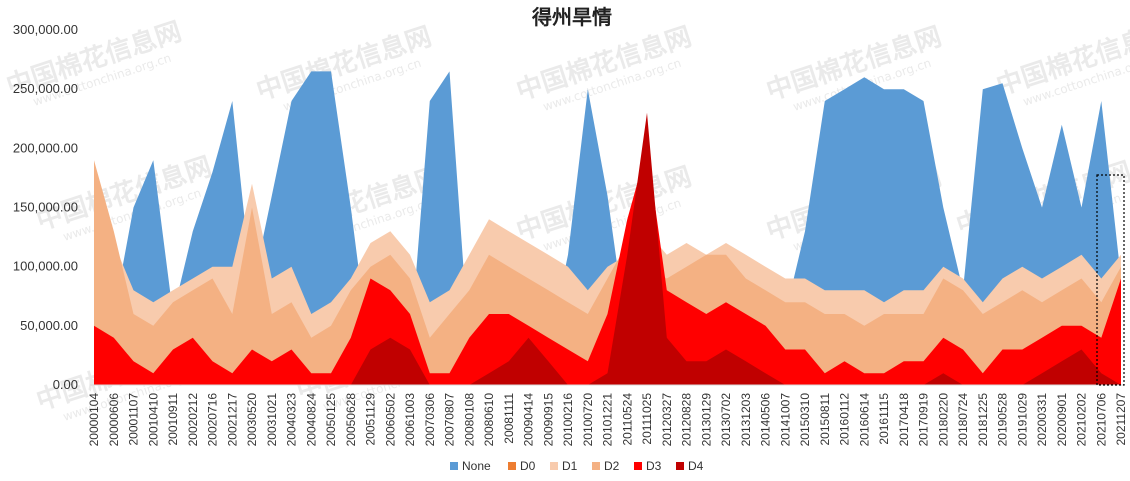 The image size is (1130, 481). What do you see at coordinates (272, 420) in the screenshot?
I see `x-tick-label: 20031021` at bounding box center [272, 420].